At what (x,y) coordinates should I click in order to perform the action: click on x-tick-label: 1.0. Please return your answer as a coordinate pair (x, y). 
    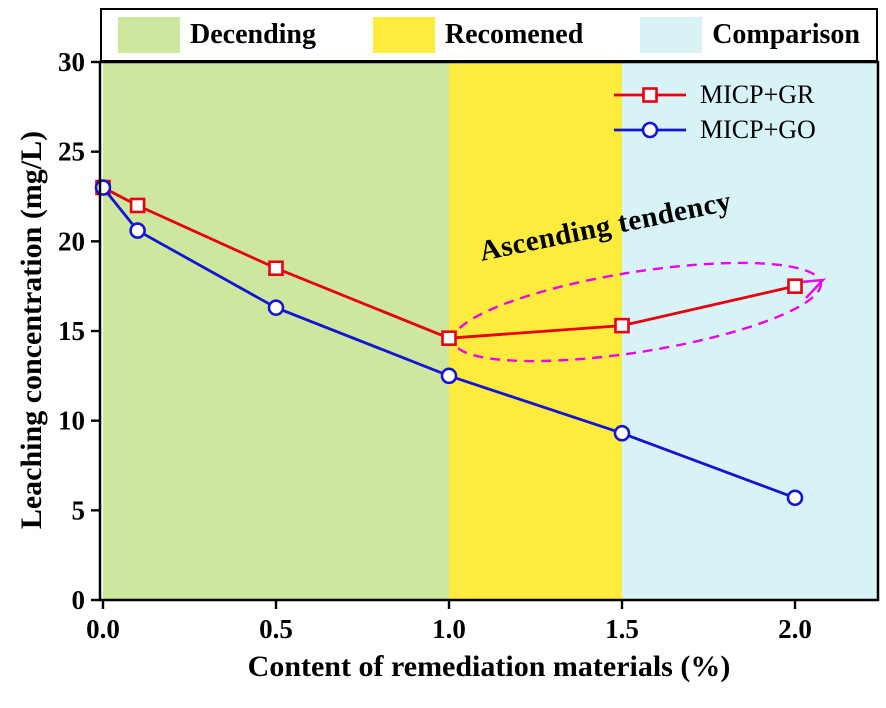
    Looking at the image, I should click on (449, 629).